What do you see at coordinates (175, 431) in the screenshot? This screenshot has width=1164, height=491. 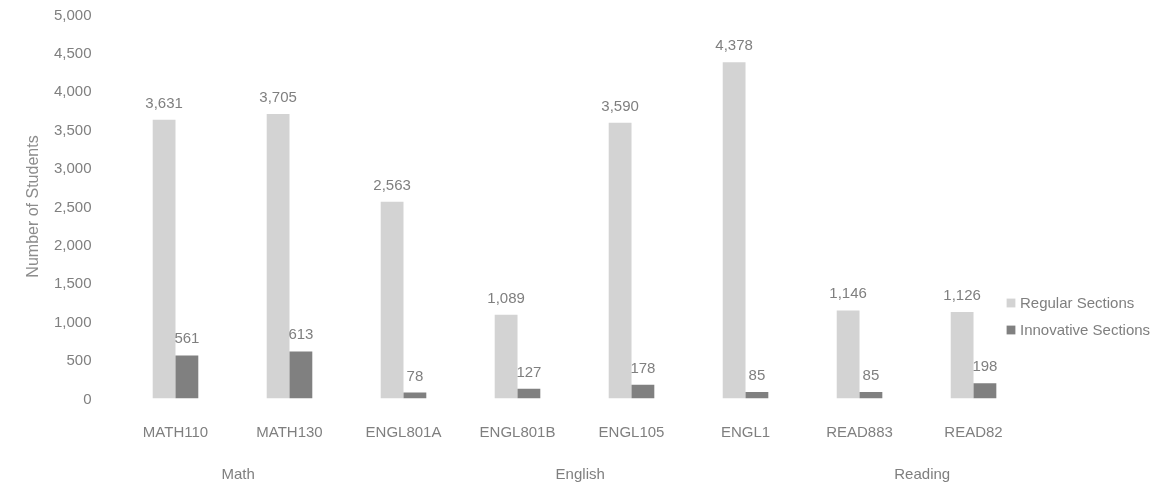 I see `x-tick-label: MATH110` at bounding box center [175, 431].